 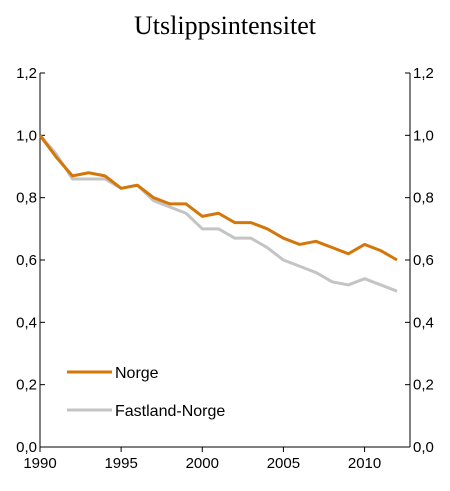 What do you see at coordinates (423, 135) in the screenshot?
I see `y-tick-label-right: 1,0` at bounding box center [423, 135].